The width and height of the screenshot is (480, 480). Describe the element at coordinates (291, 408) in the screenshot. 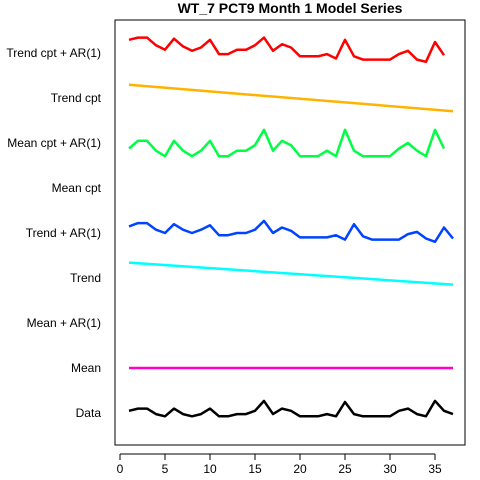

I see `series-line-data` at that location.